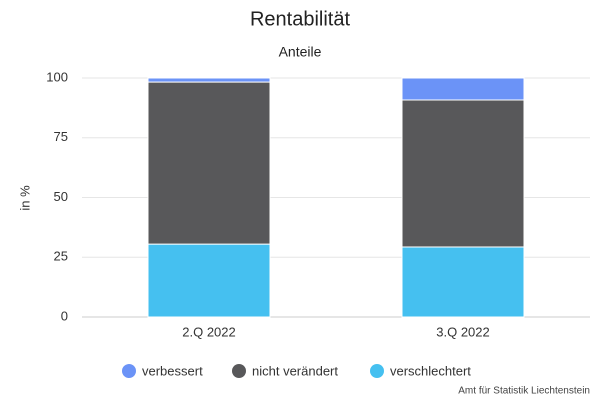 The height and width of the screenshot is (400, 600). I want to click on y-tick-label: 50, so click(61, 196).